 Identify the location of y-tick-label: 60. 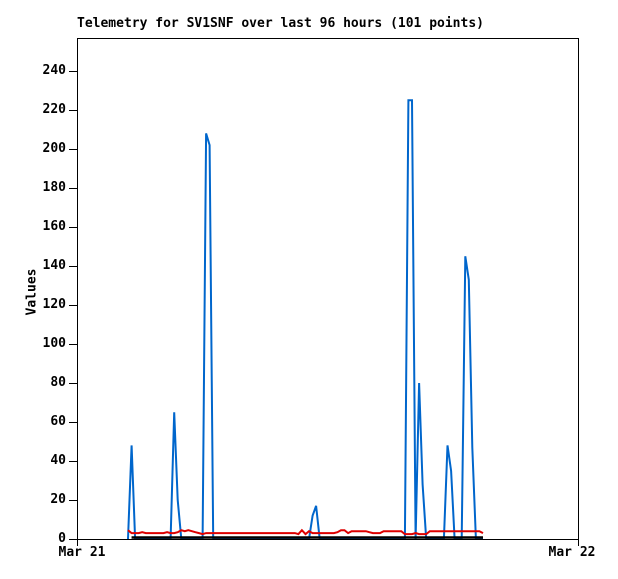
(58, 421).